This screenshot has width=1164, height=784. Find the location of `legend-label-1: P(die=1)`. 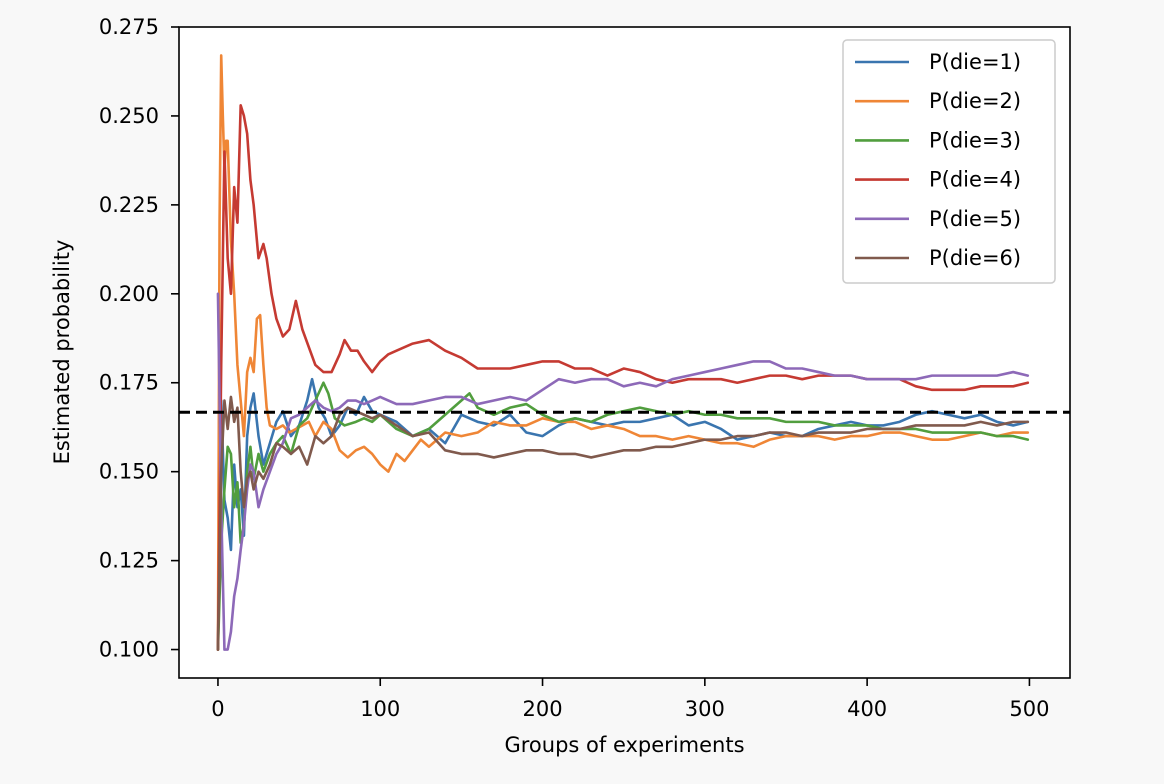

legend-label-1: P(die=1) is located at coordinates (975, 62).